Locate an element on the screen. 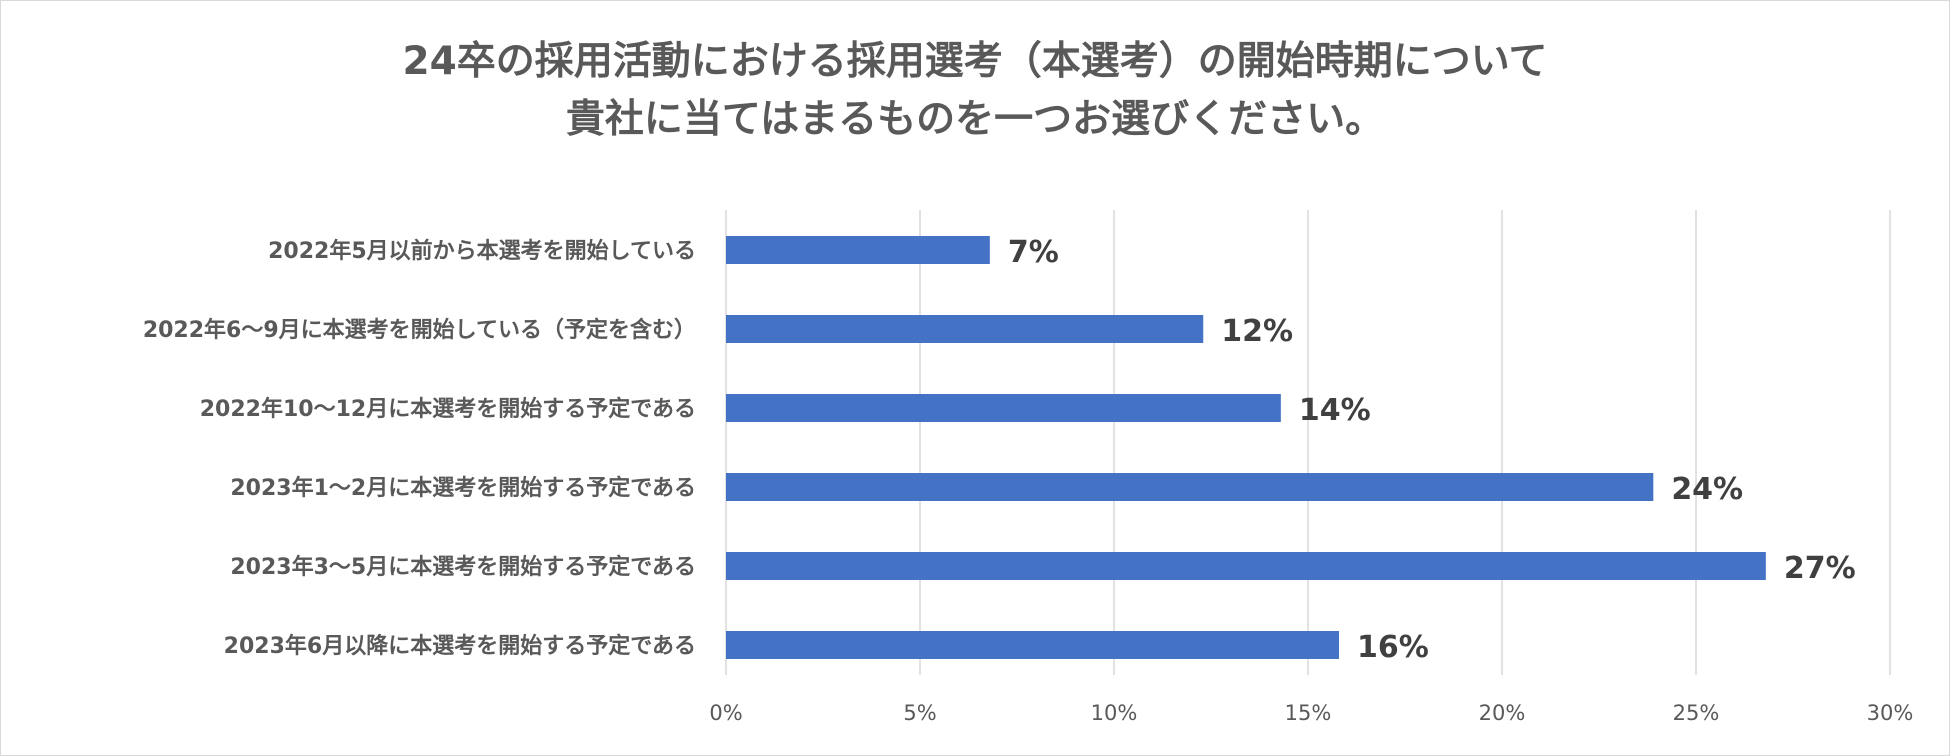 This screenshot has height=756, width=1950. chart-title-line-2: 貴社に当てはまるものを一つお選びください。 is located at coordinates (975, 119).